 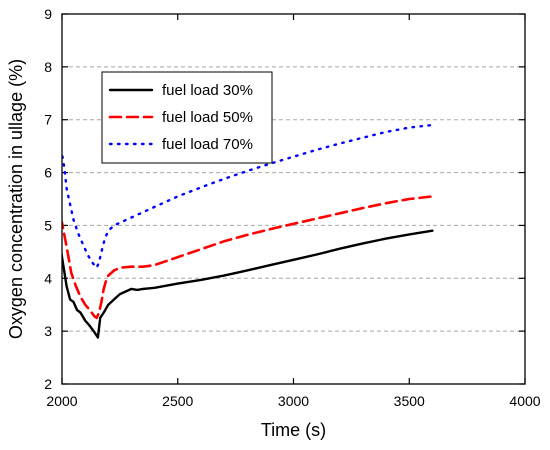 I want to click on x-tick-labels: 2000 2500 3000 3500 4000, so click(x=293, y=401).